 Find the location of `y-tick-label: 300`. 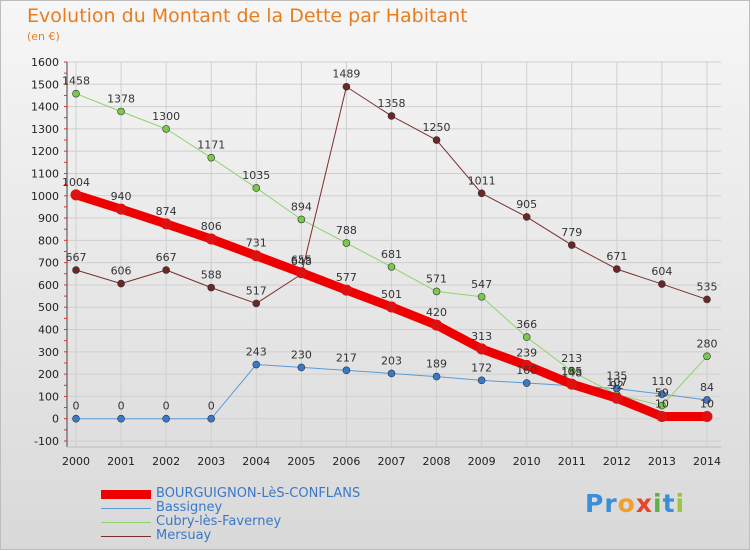

y-tick-label: 300 is located at coordinates (48, 352).